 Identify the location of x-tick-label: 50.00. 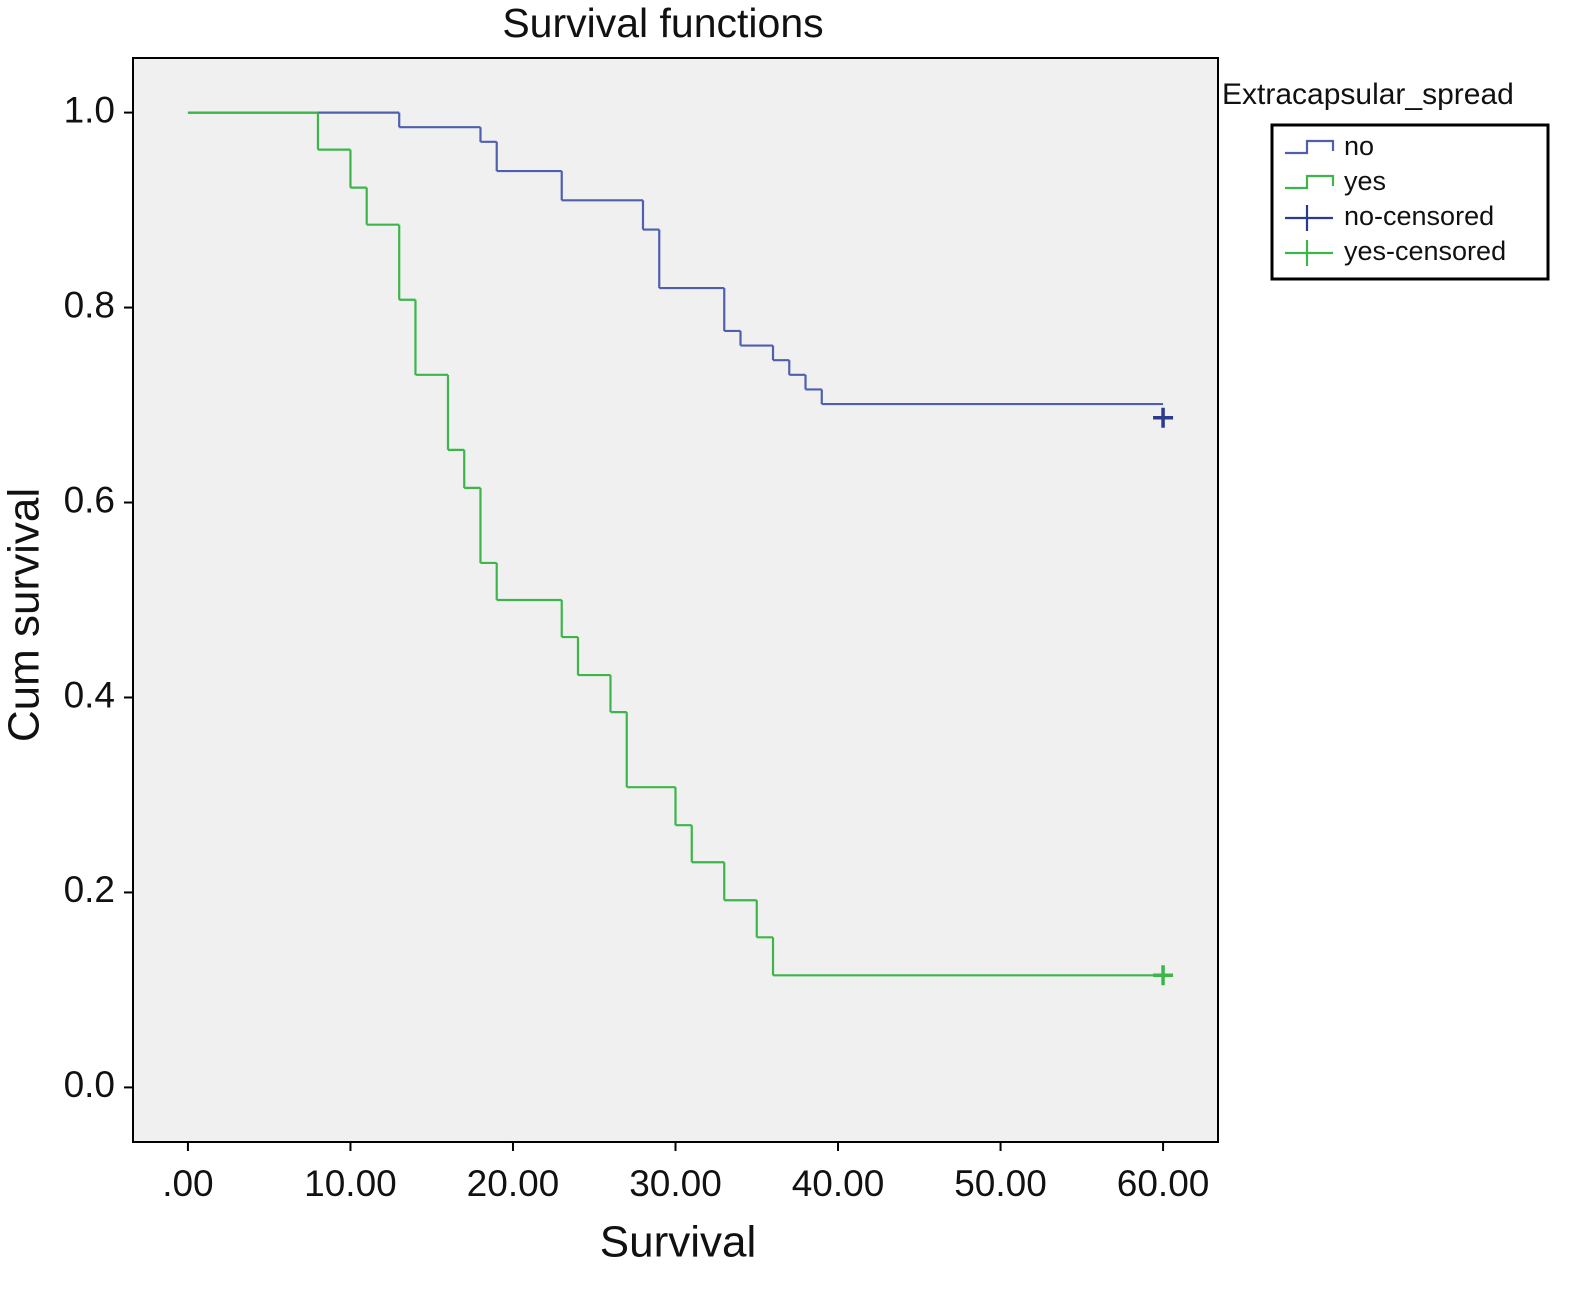
(1000, 1183).